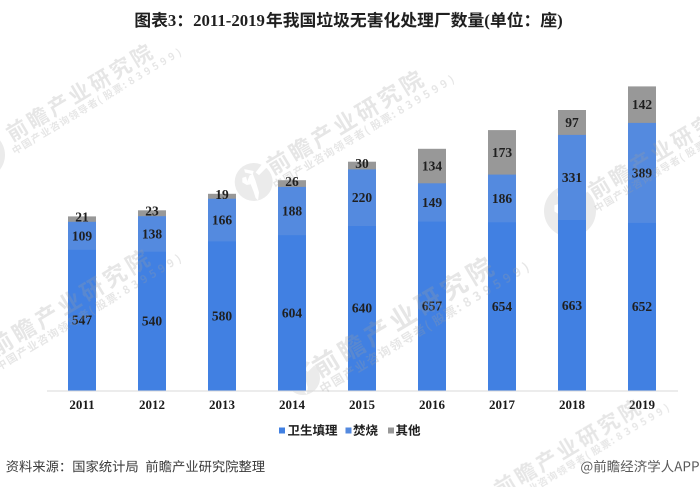 The image size is (700, 492). I want to click on svg-text: 540, so click(152, 321).